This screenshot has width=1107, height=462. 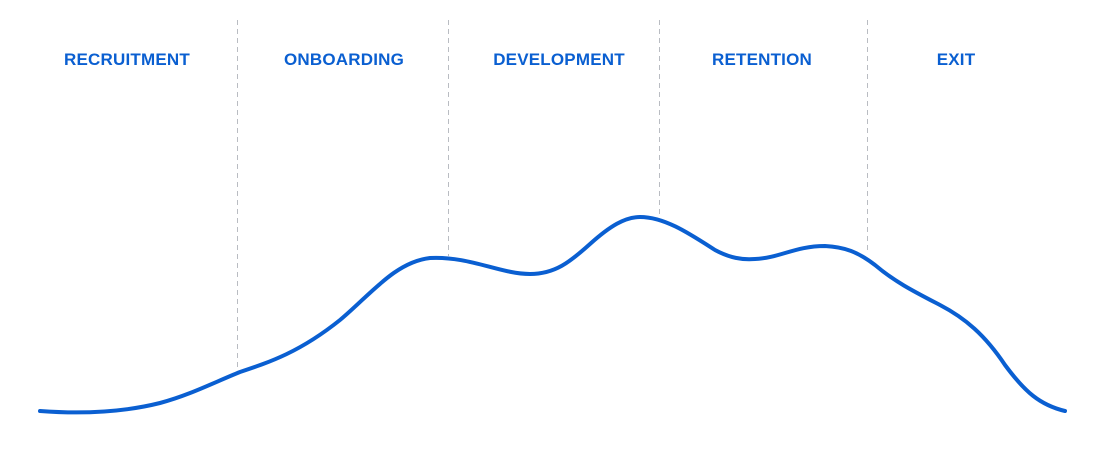 I want to click on stage-label-retention: RETENTION, so click(x=762, y=59).